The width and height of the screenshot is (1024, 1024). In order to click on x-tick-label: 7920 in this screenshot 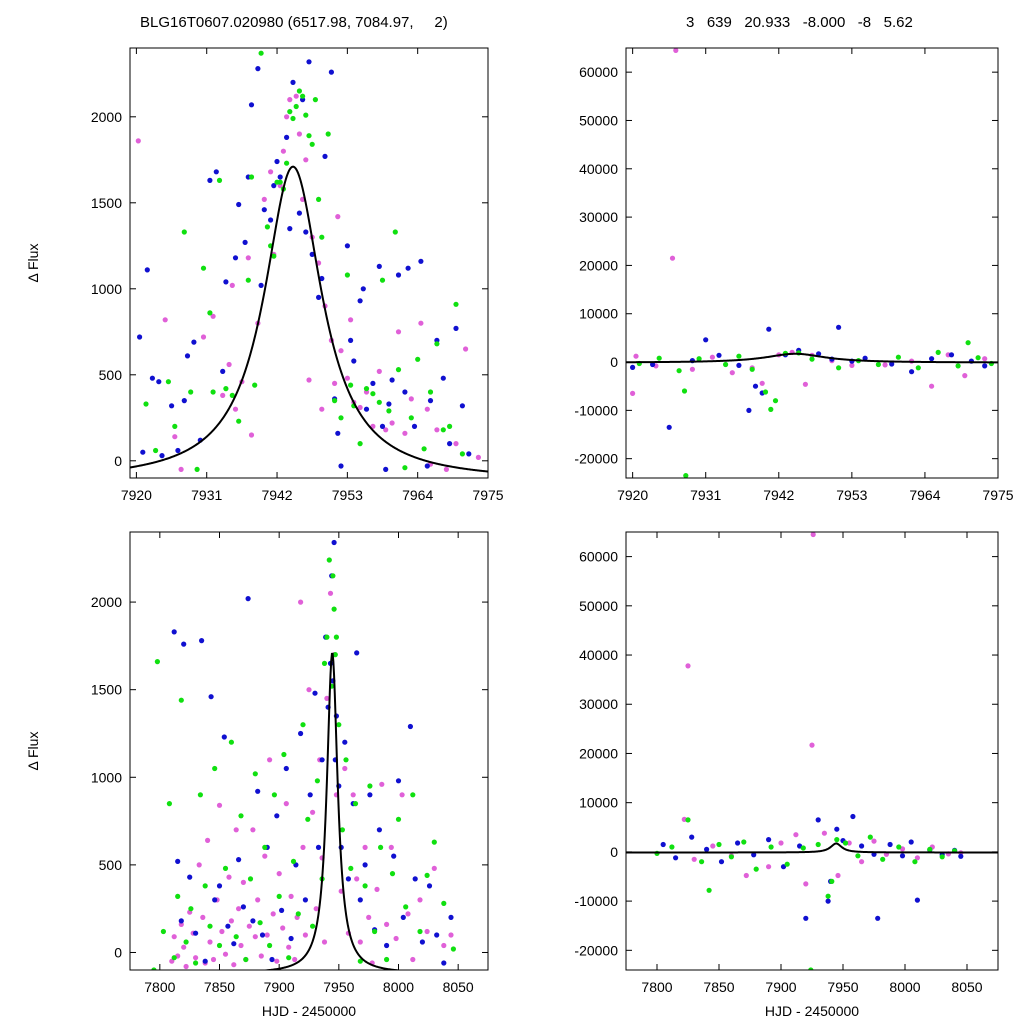, I will do `click(136, 495)`.